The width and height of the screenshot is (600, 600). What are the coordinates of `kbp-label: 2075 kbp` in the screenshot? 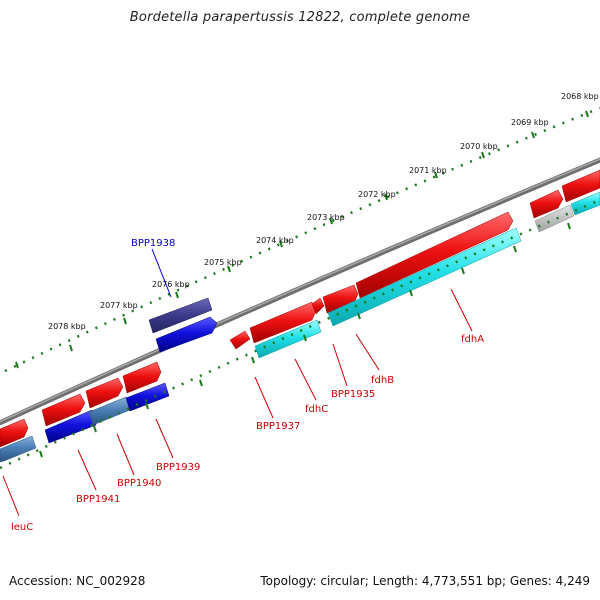 It's located at (223, 262).